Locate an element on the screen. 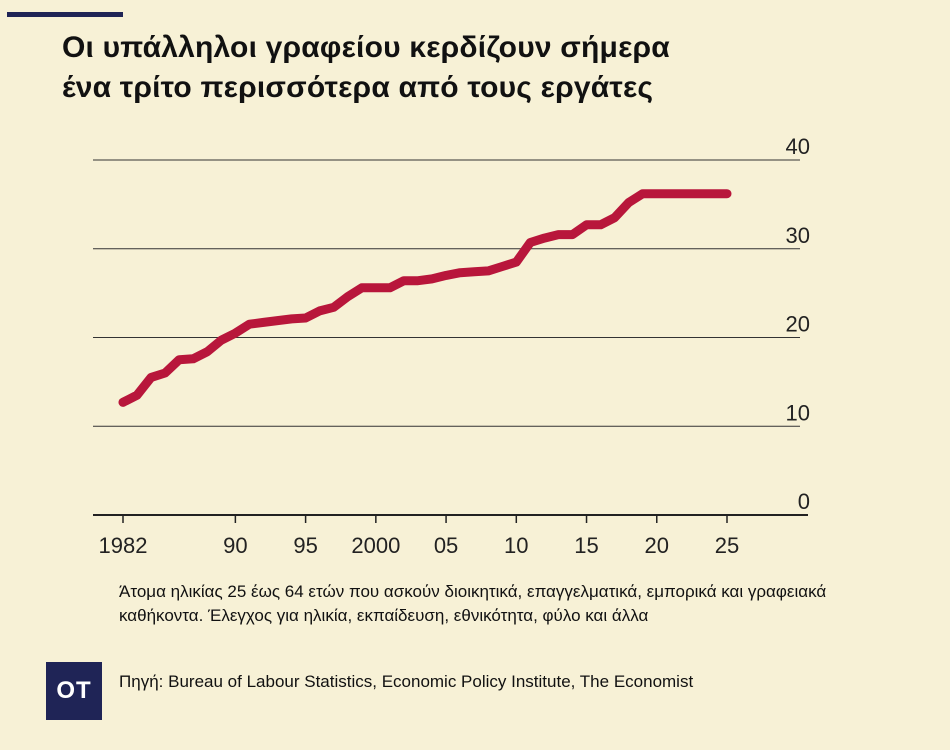  top-accent-bar is located at coordinates (65, 14).